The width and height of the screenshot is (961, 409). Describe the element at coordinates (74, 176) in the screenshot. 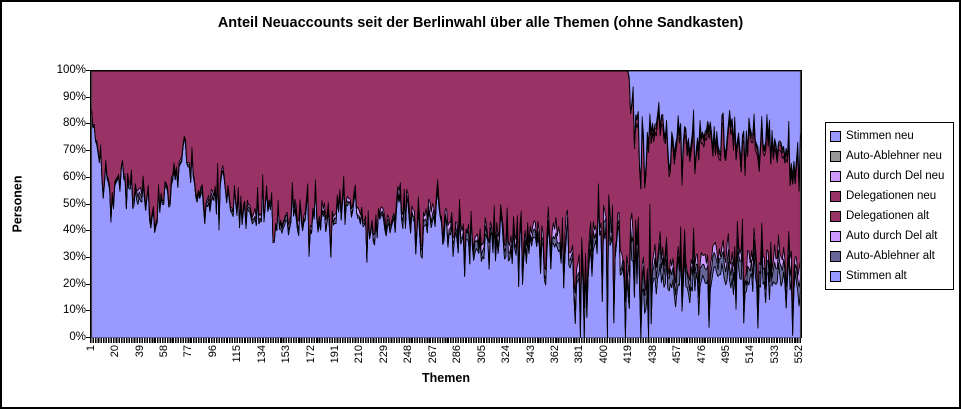

I see `y-tick-label: 60%` at that location.